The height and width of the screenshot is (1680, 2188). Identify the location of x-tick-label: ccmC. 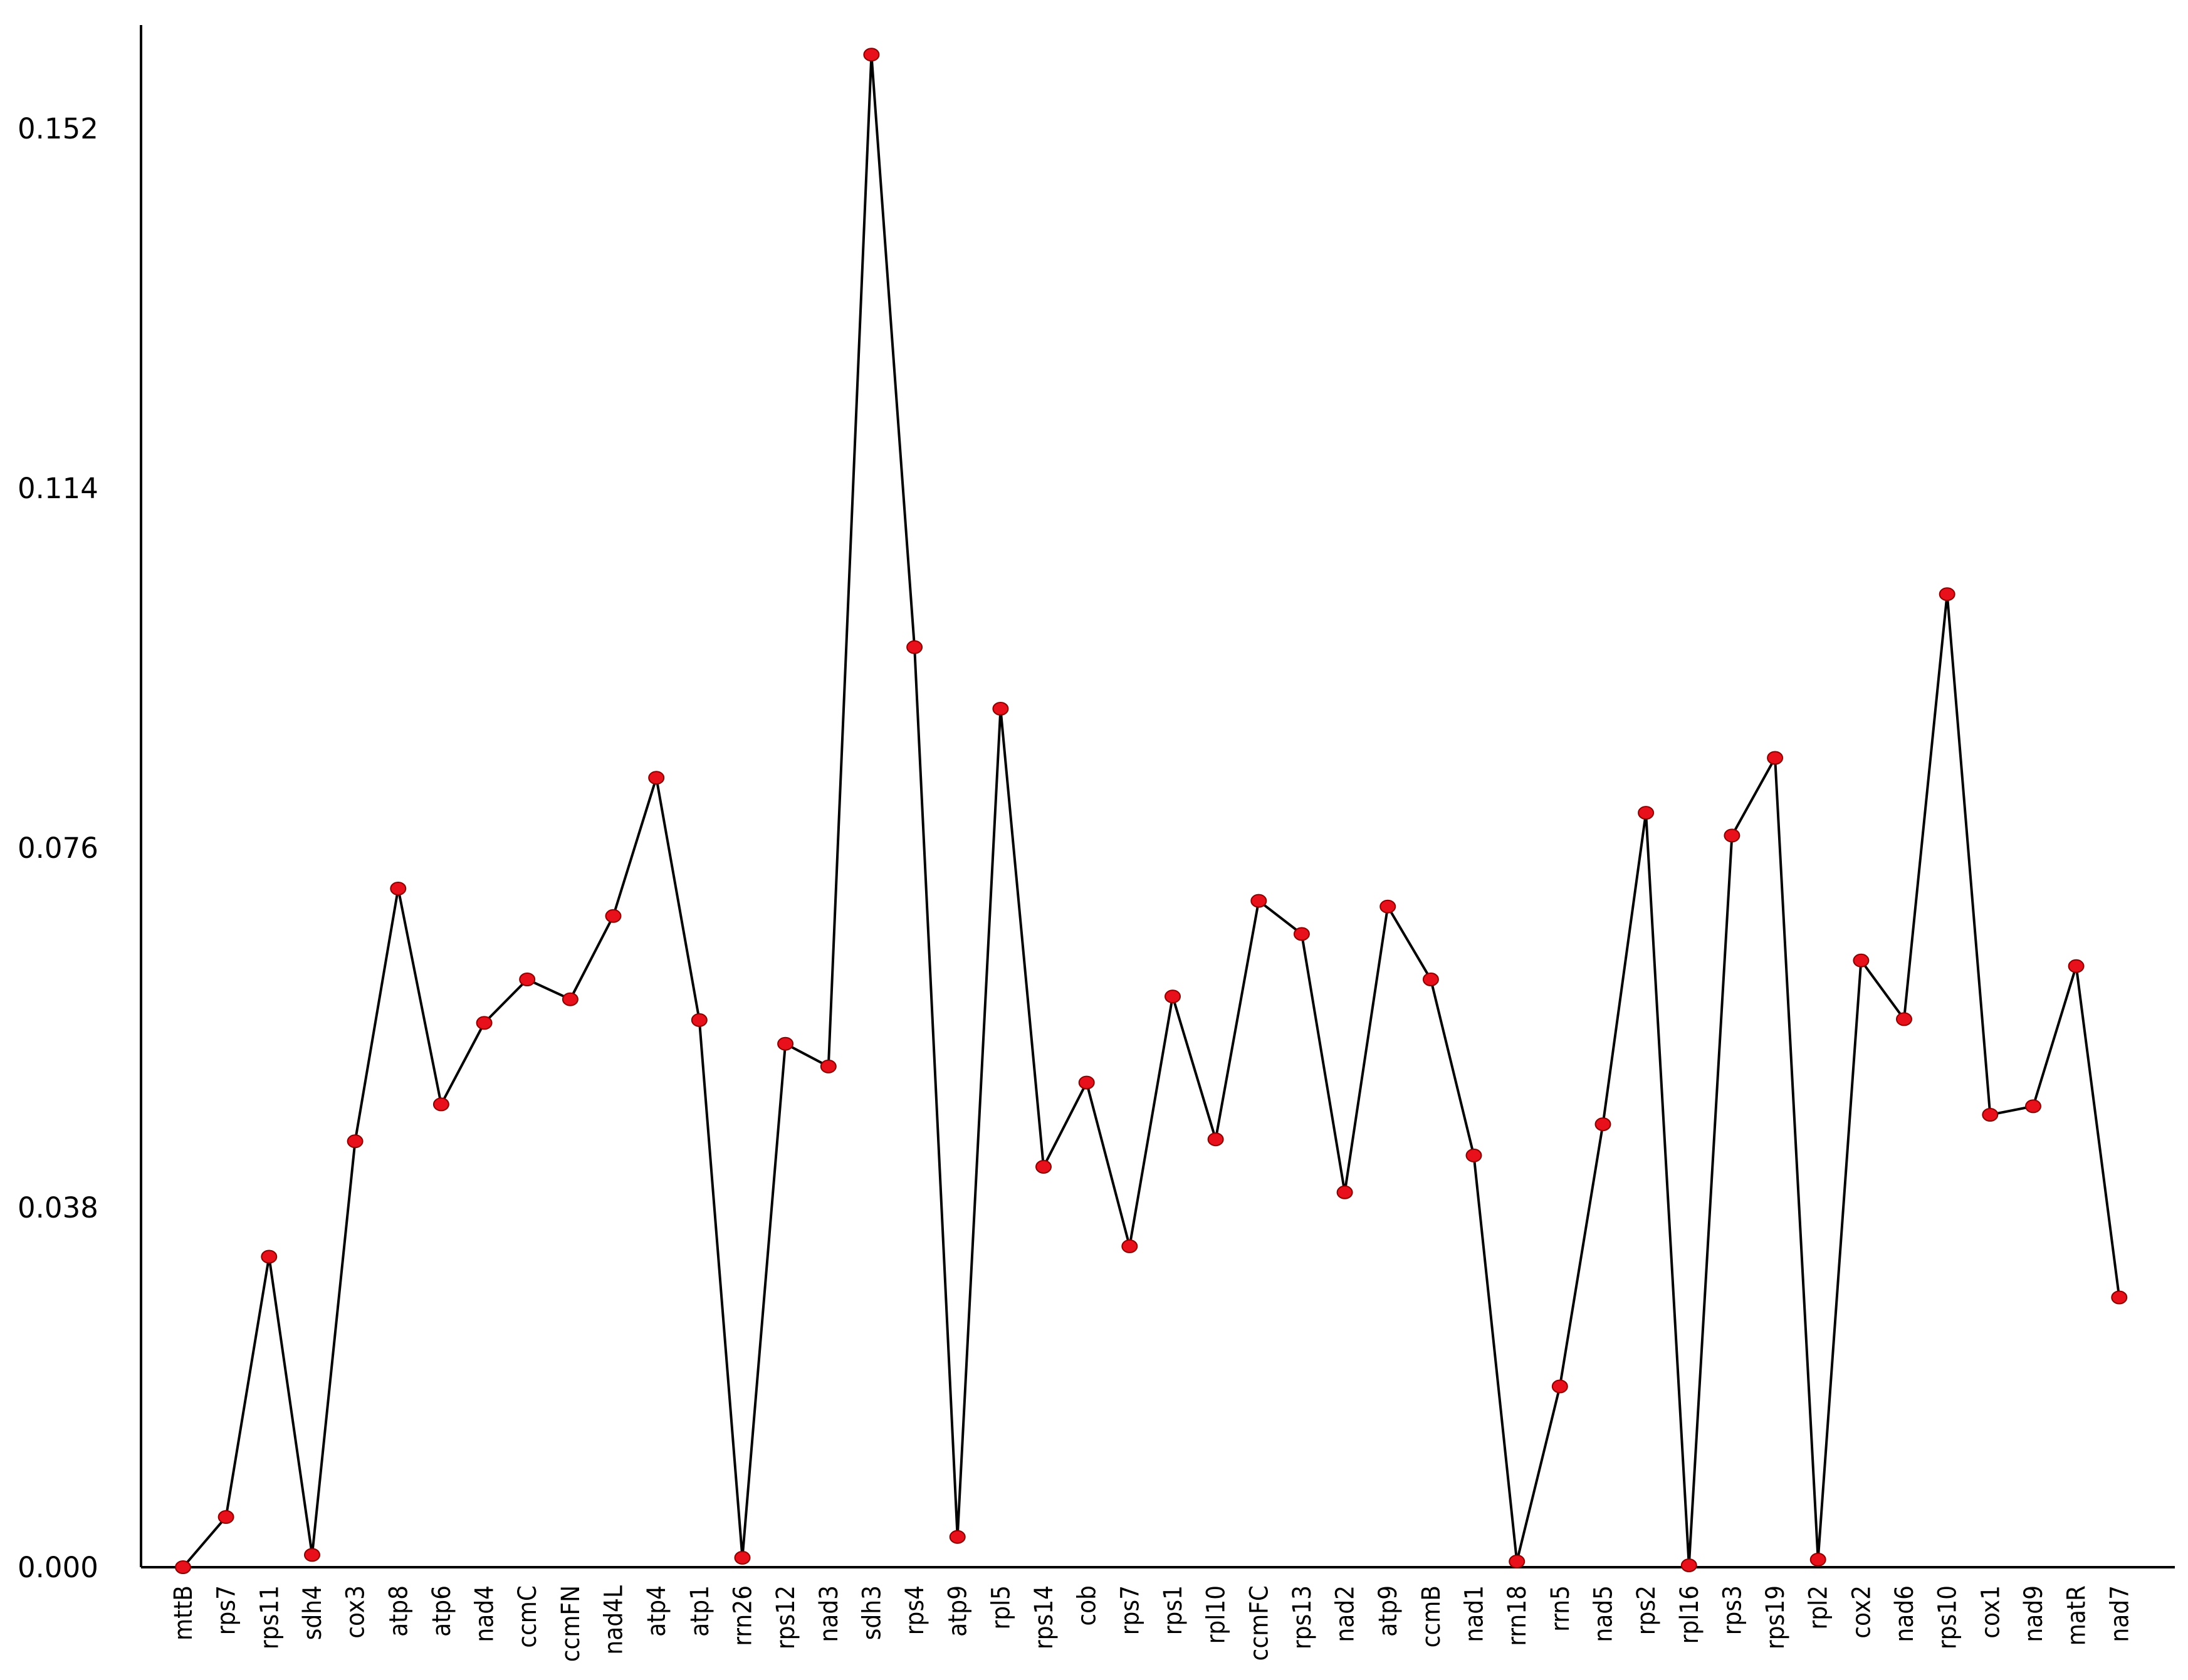
(527, 1617).